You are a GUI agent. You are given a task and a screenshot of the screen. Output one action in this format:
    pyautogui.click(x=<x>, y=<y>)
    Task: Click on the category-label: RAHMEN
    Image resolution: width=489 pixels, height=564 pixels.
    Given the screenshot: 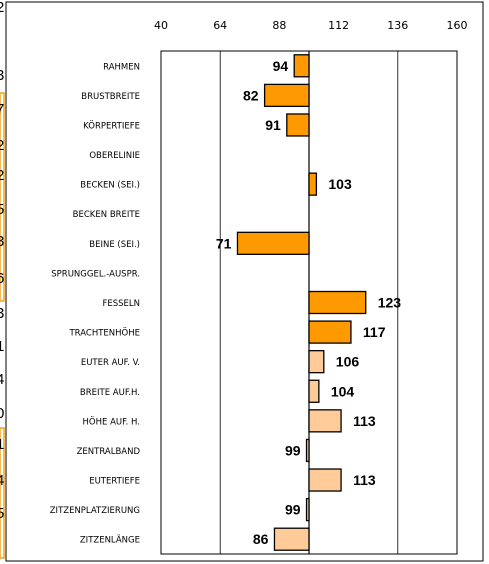 What is the action you would take?
    pyautogui.click(x=121, y=67)
    